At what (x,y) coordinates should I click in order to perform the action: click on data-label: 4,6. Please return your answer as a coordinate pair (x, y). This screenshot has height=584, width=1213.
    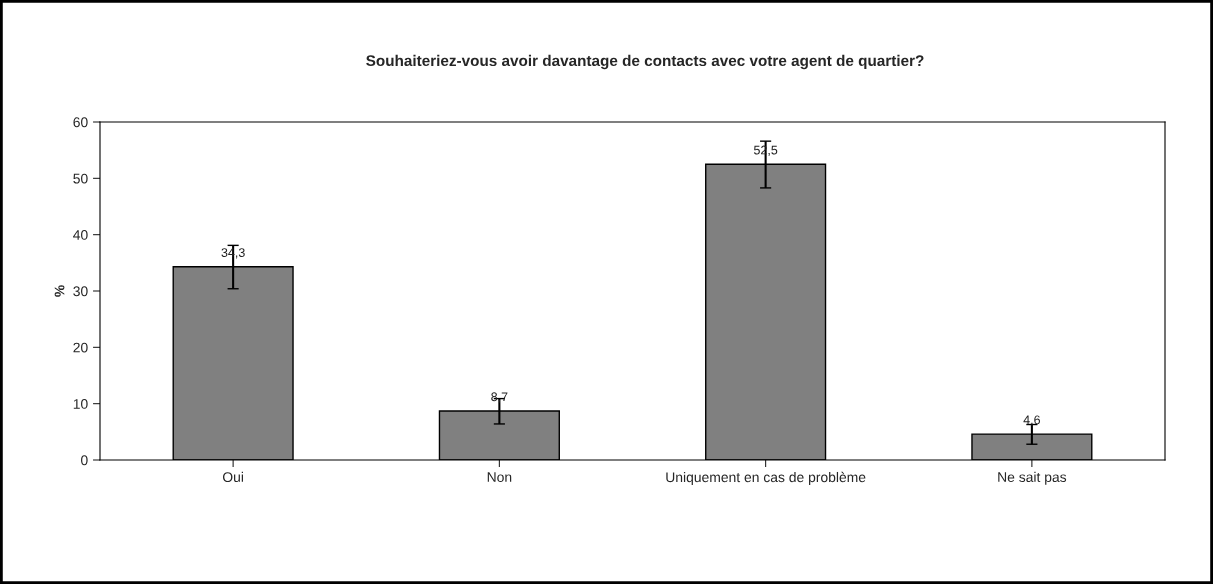
    Looking at the image, I should click on (1032, 420).